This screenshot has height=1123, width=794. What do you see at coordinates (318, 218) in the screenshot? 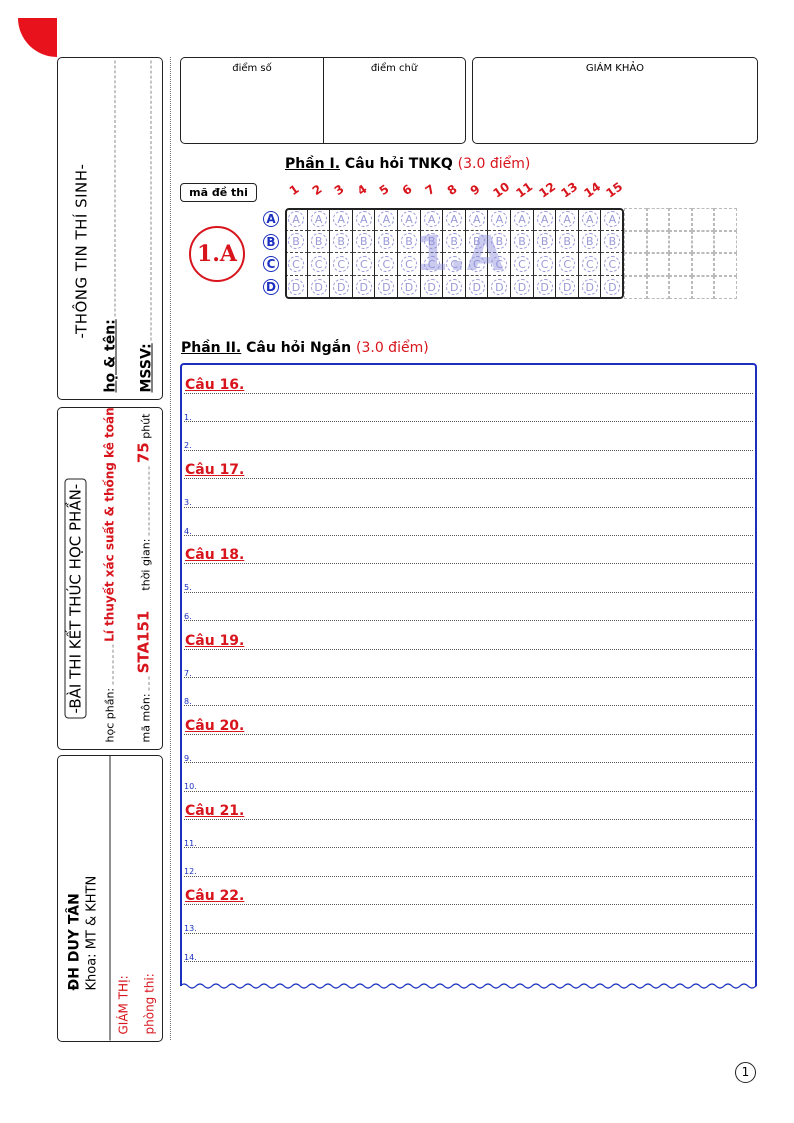
I see `answer-bubble-2A: A` at bounding box center [318, 218].